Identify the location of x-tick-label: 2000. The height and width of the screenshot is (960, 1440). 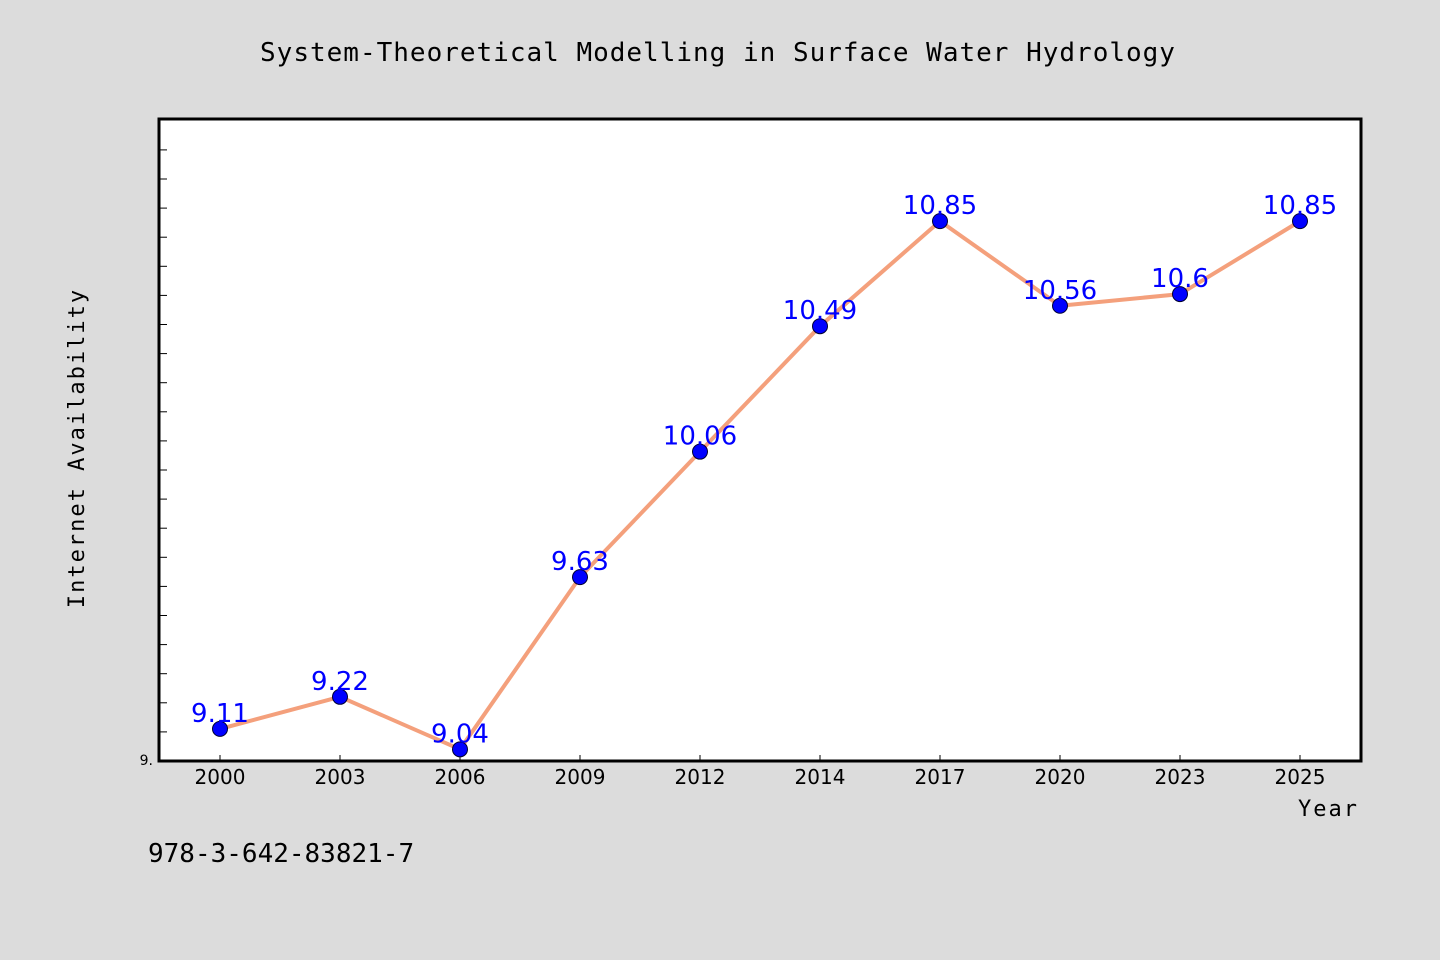
(220, 777).